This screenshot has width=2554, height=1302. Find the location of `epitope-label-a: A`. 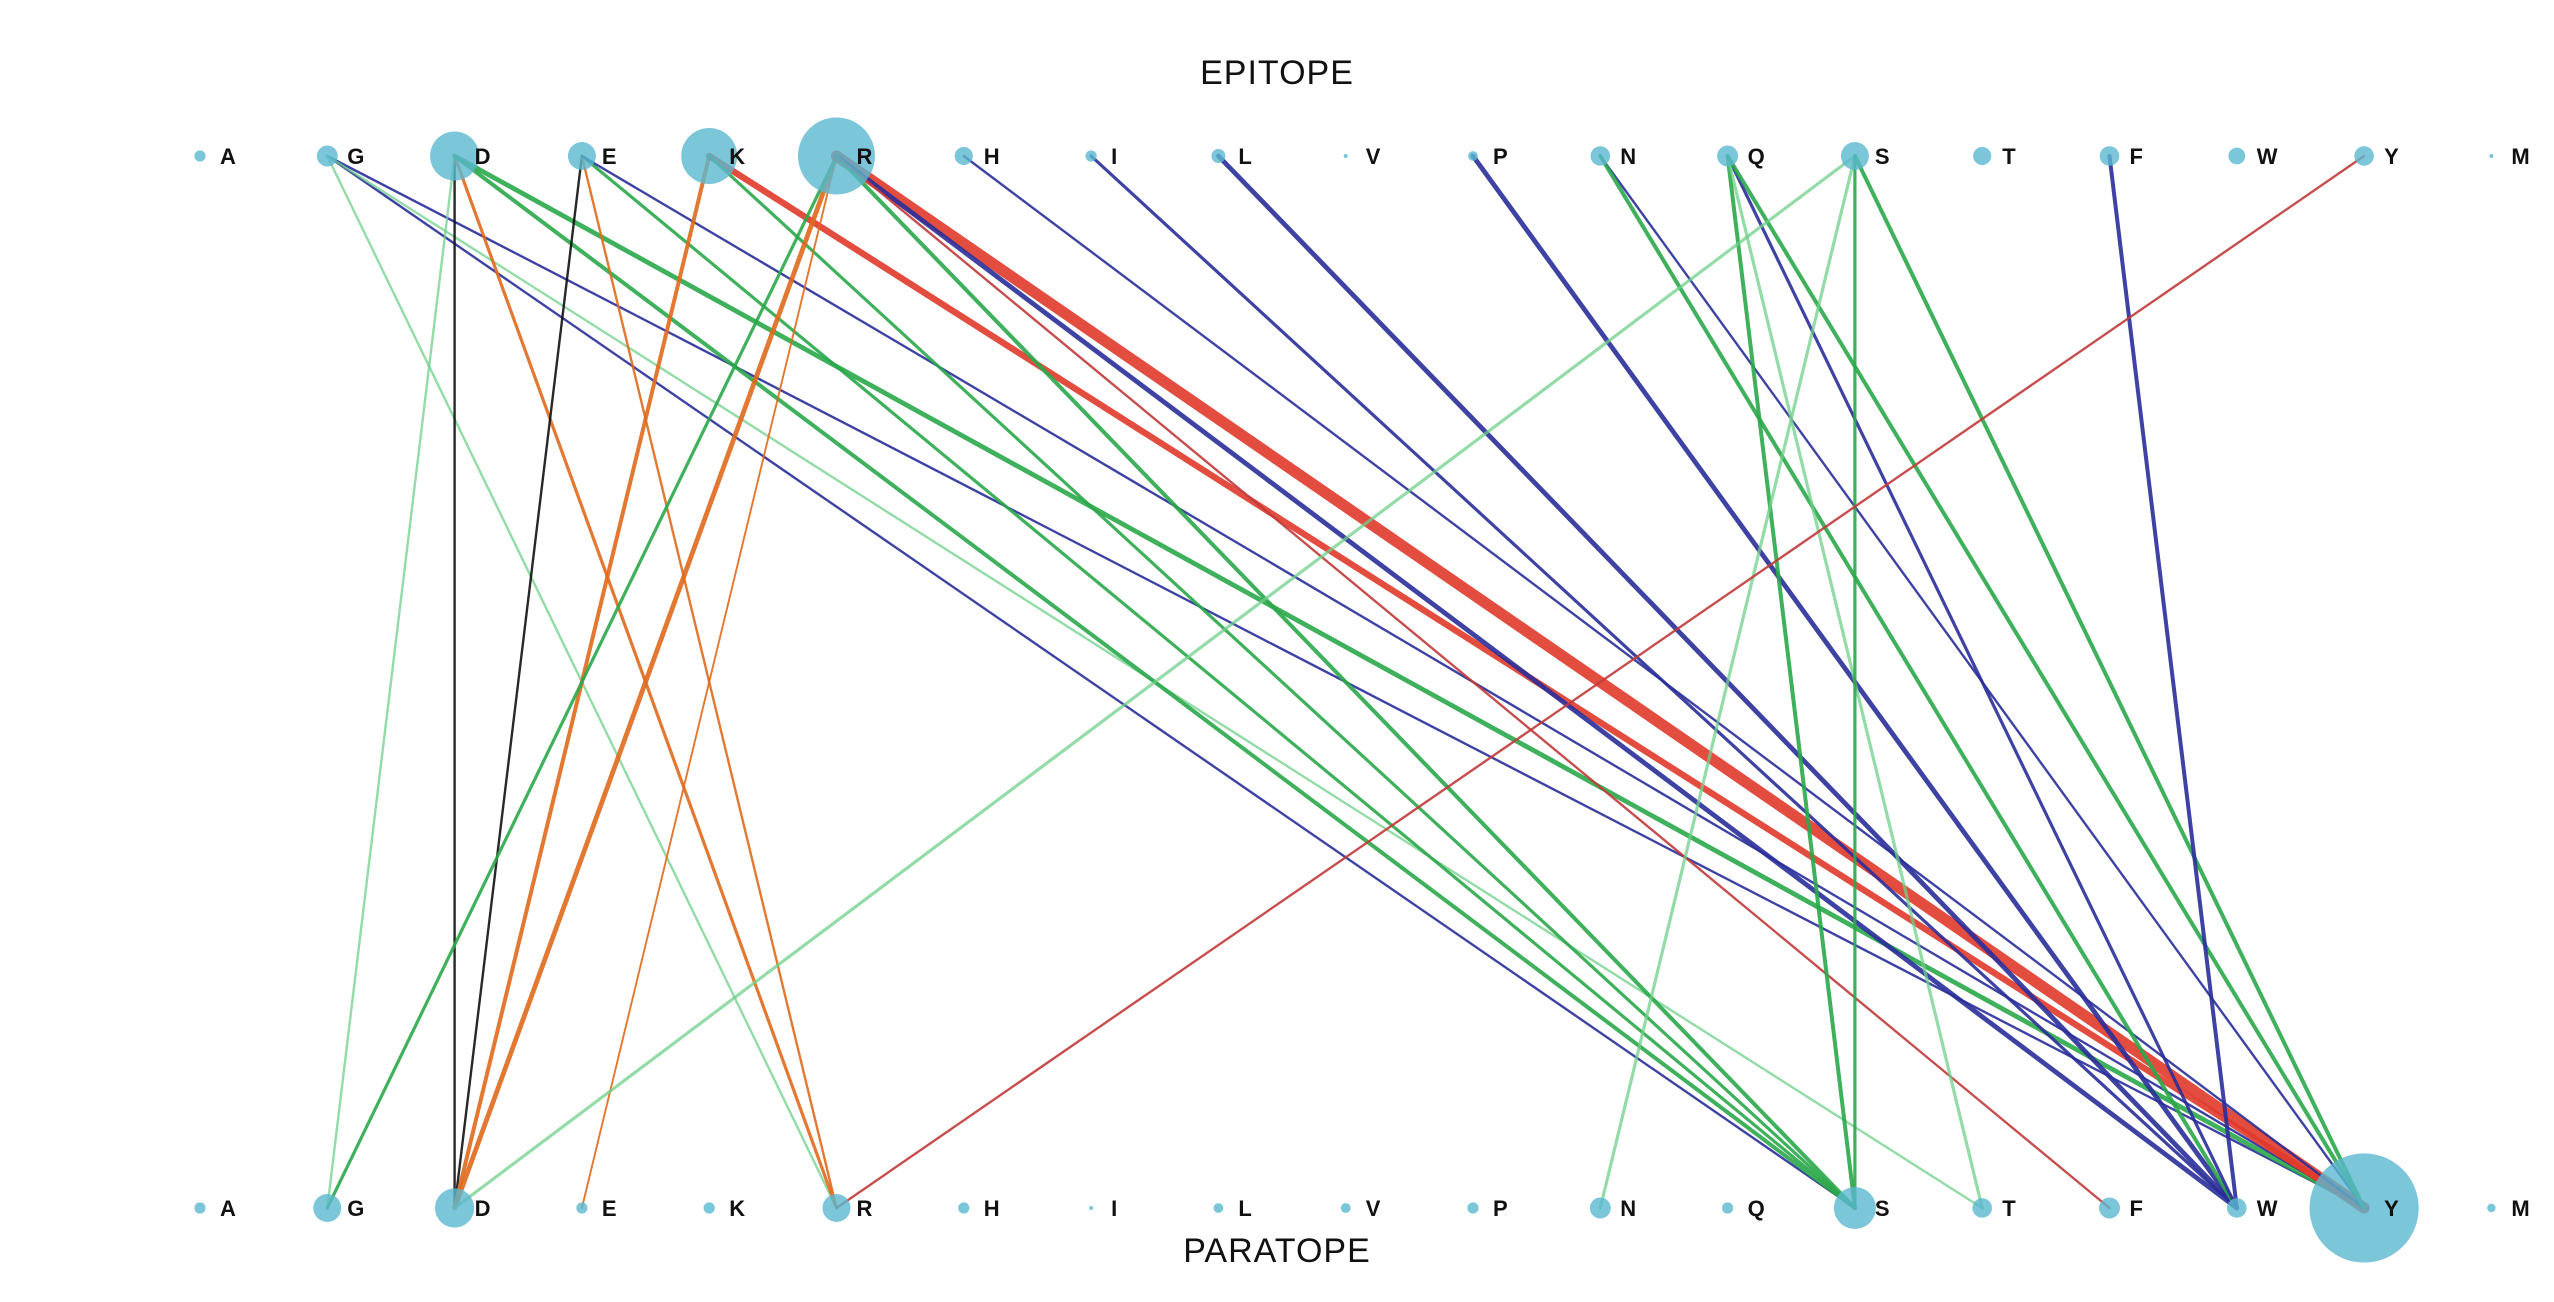

epitope-label-a: A is located at coordinates (228, 156).